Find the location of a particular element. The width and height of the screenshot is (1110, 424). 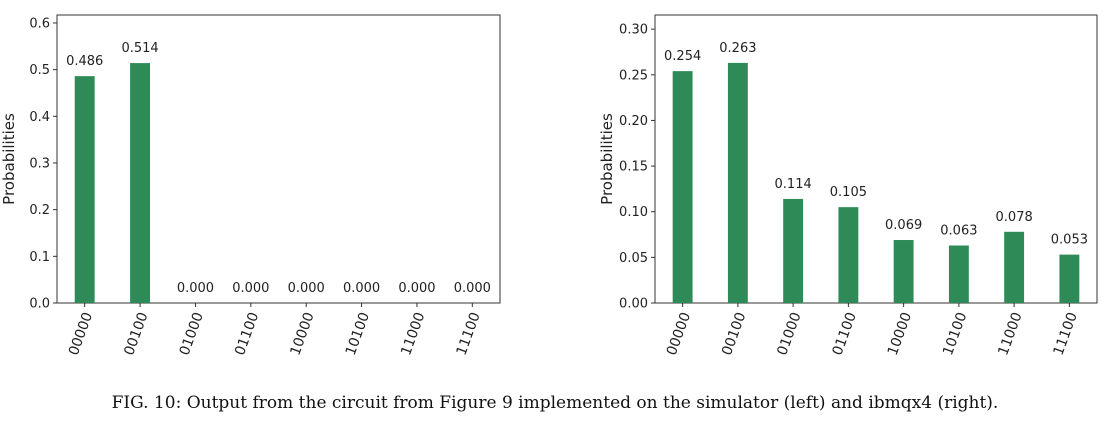

y-tick-label: 0.0 is located at coordinates (39, 304).